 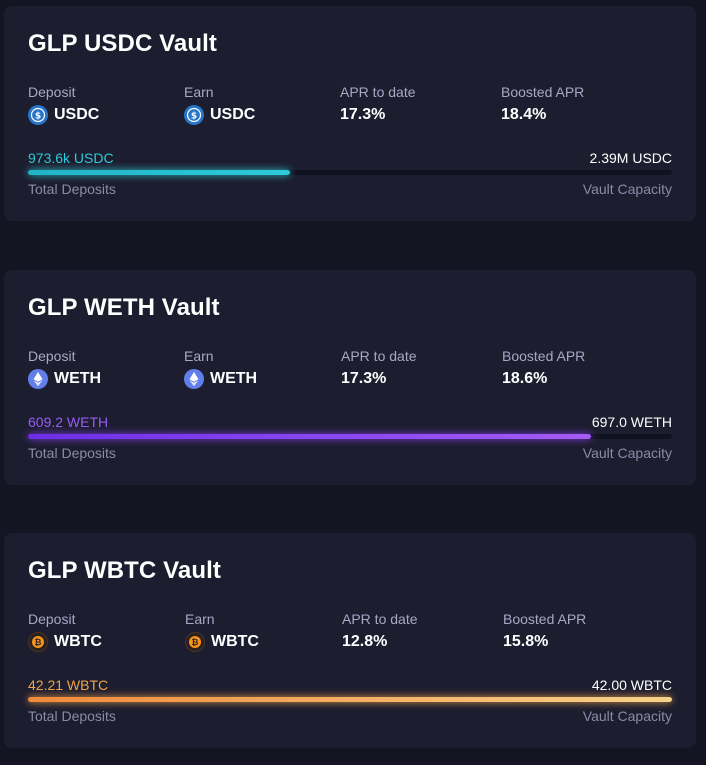 What do you see at coordinates (124, 570) in the screenshot?
I see `vault-title: GLP WBTC Vault` at bounding box center [124, 570].